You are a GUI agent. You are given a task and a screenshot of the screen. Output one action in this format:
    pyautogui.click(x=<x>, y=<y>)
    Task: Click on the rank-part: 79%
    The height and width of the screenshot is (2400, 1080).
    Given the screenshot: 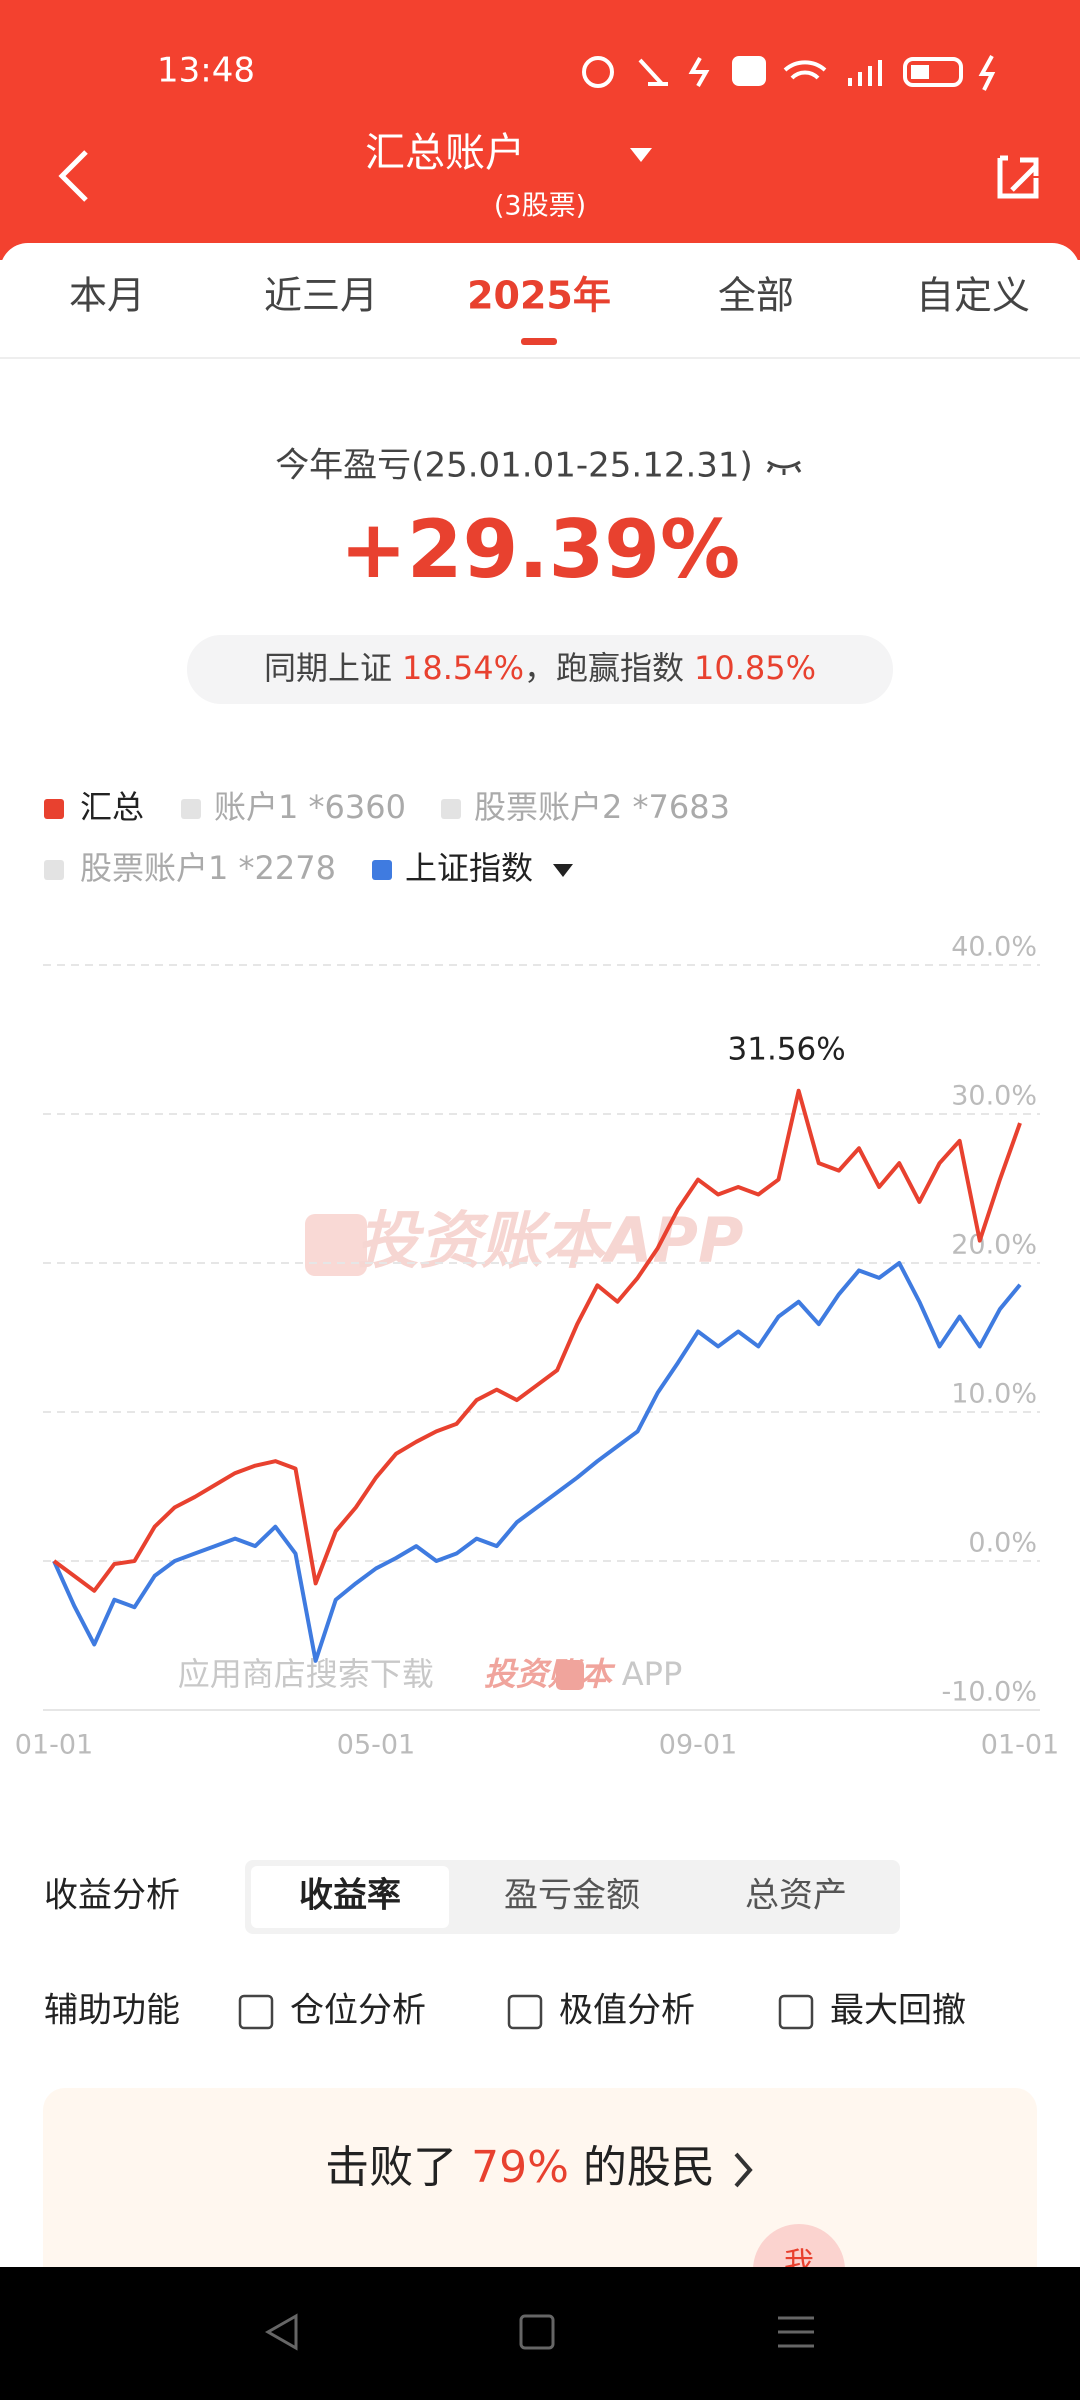 What is the action you would take?
    pyautogui.click(x=520, y=2167)
    